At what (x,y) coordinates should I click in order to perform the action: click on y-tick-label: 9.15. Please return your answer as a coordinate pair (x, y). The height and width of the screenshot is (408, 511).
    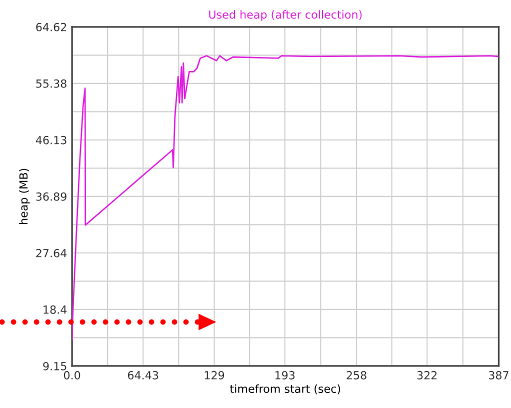
    Looking at the image, I should click on (54, 366).